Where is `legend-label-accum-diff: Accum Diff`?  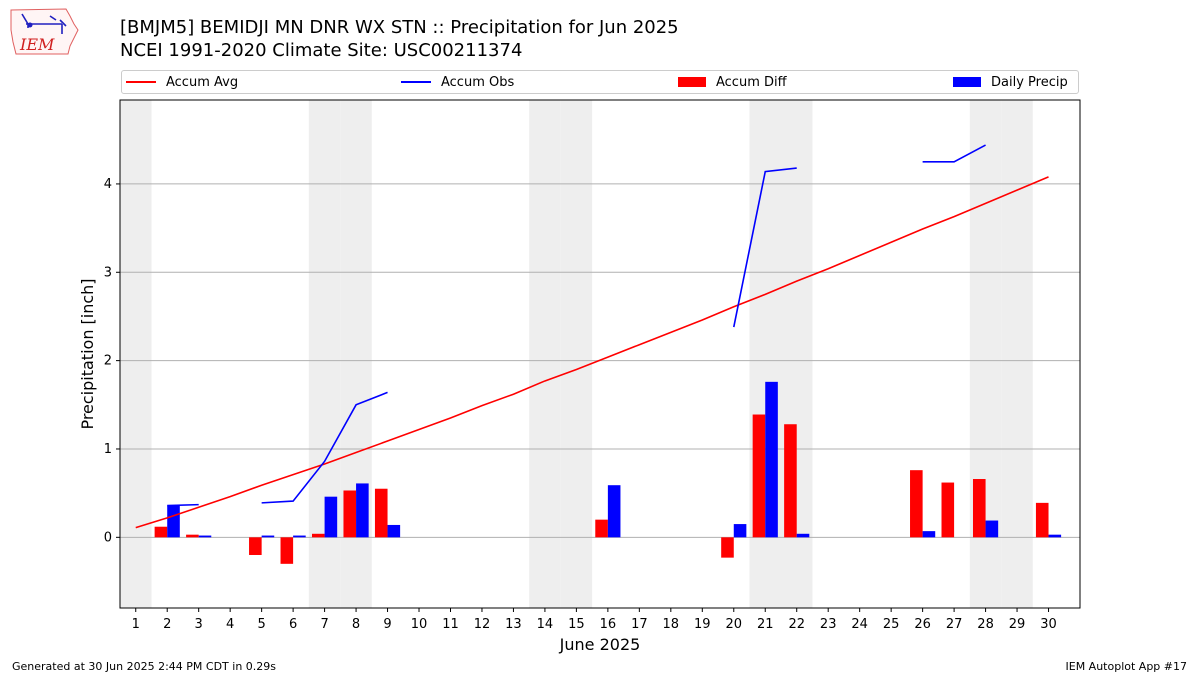
legend-label-accum-diff: Accum Diff is located at coordinates (751, 82).